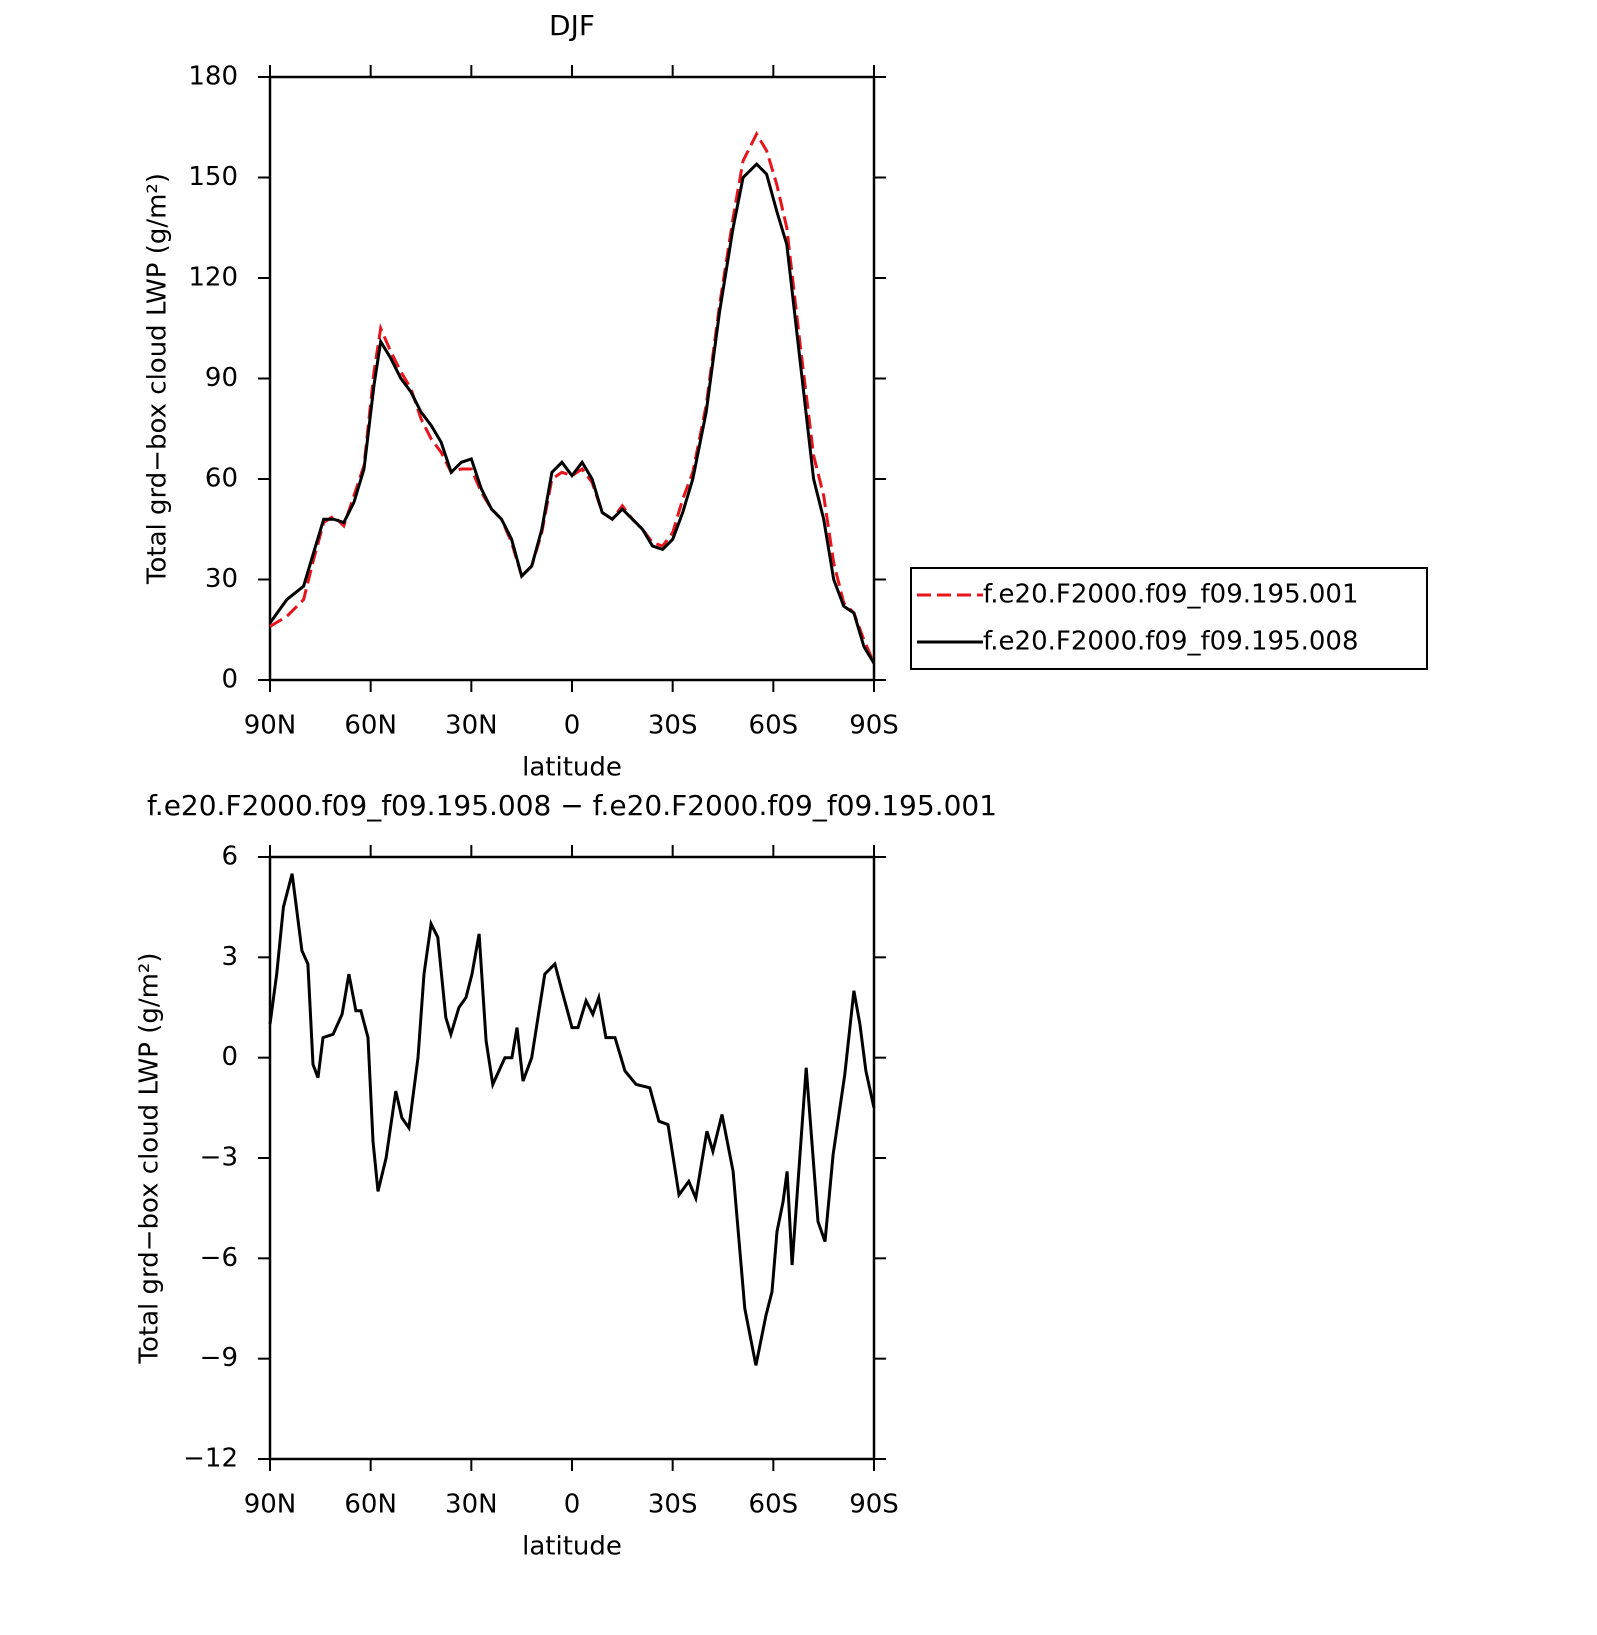 The height and width of the screenshot is (1635, 1597). What do you see at coordinates (219, 1158) in the screenshot?
I see `y-tick-label: −3` at bounding box center [219, 1158].